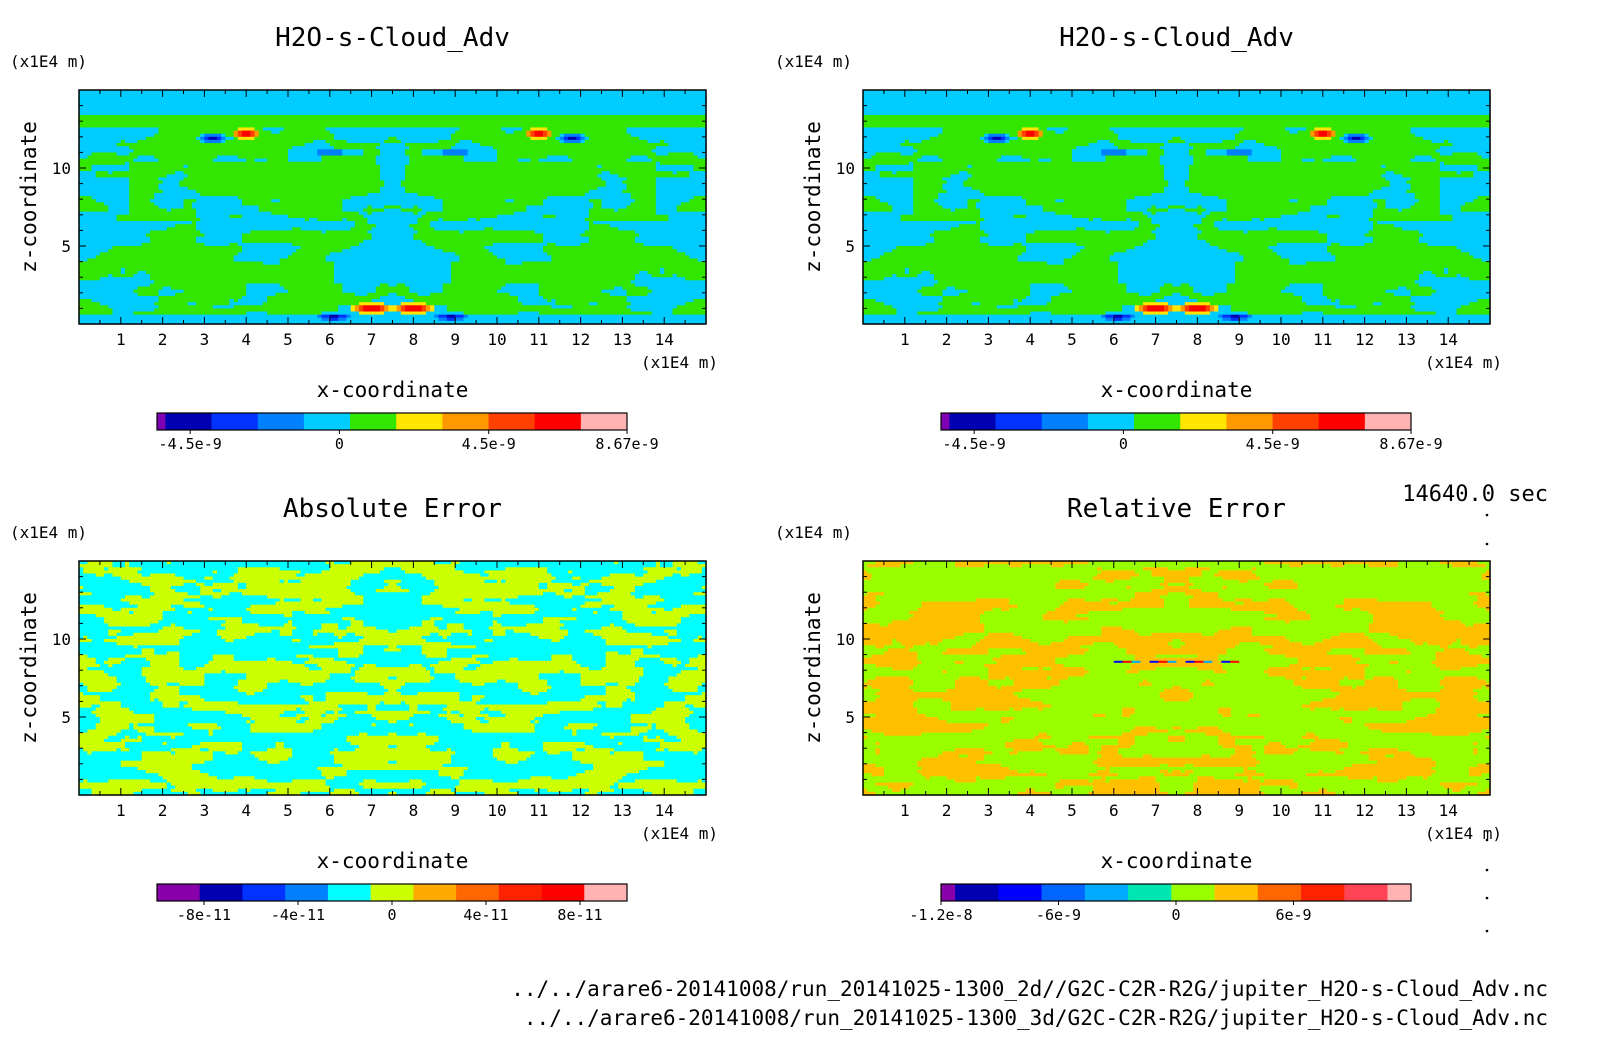  I want to click on y-tick-label: 5, so click(66, 246).